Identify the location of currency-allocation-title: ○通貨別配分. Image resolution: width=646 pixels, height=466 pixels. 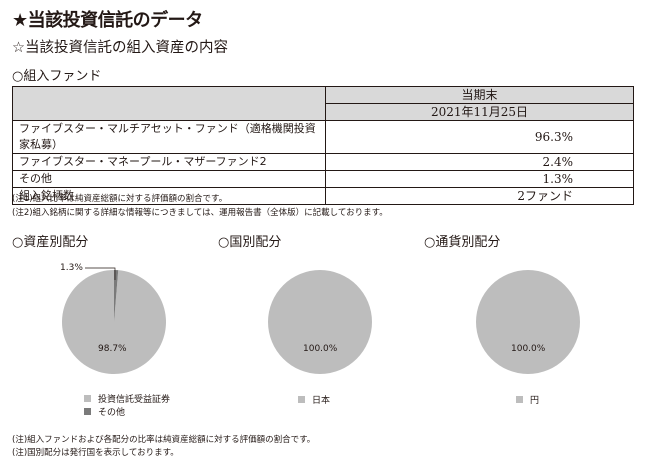
(462, 240).